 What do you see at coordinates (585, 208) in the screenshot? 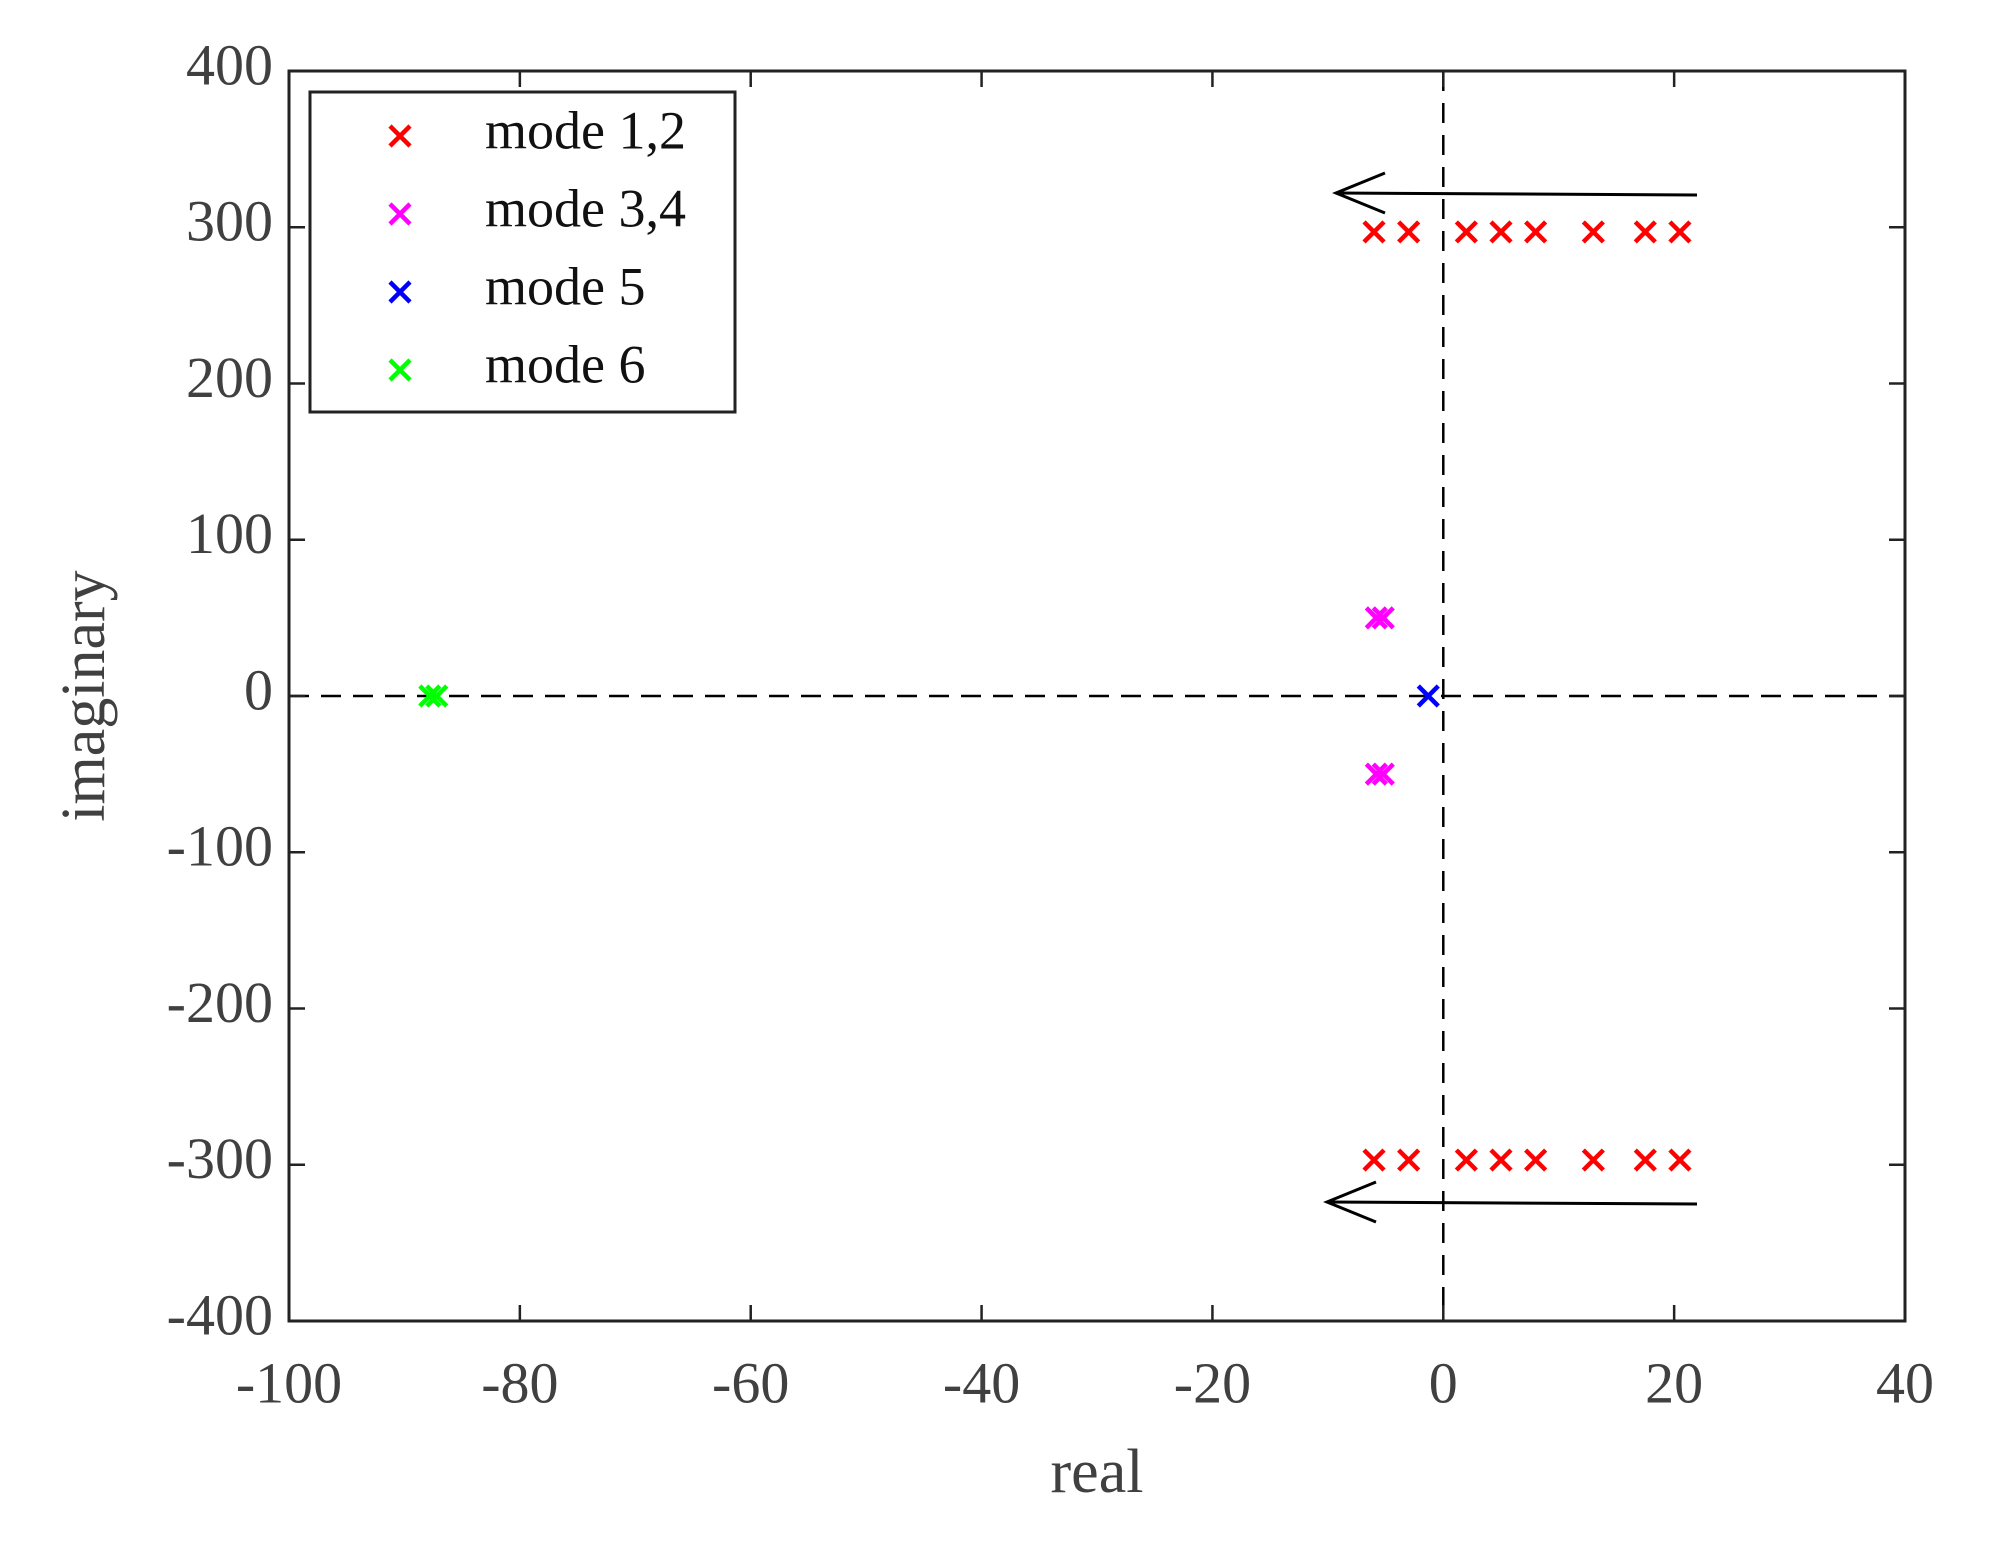
I see `legend-label: mode 3,4` at bounding box center [585, 208].